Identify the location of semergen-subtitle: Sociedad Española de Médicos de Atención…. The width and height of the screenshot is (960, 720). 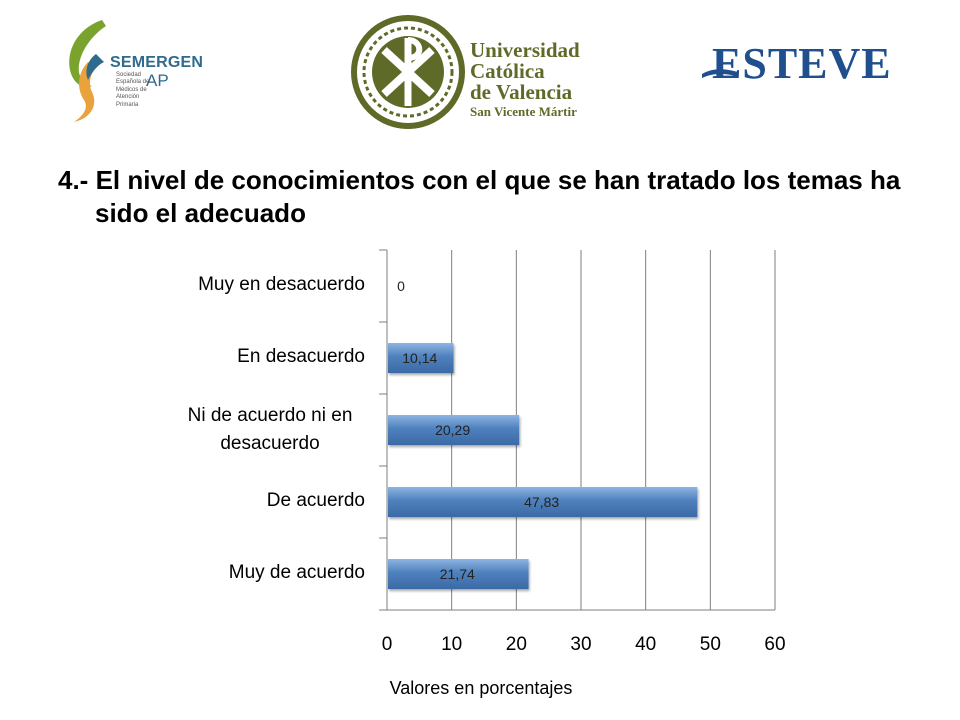
(133, 90).